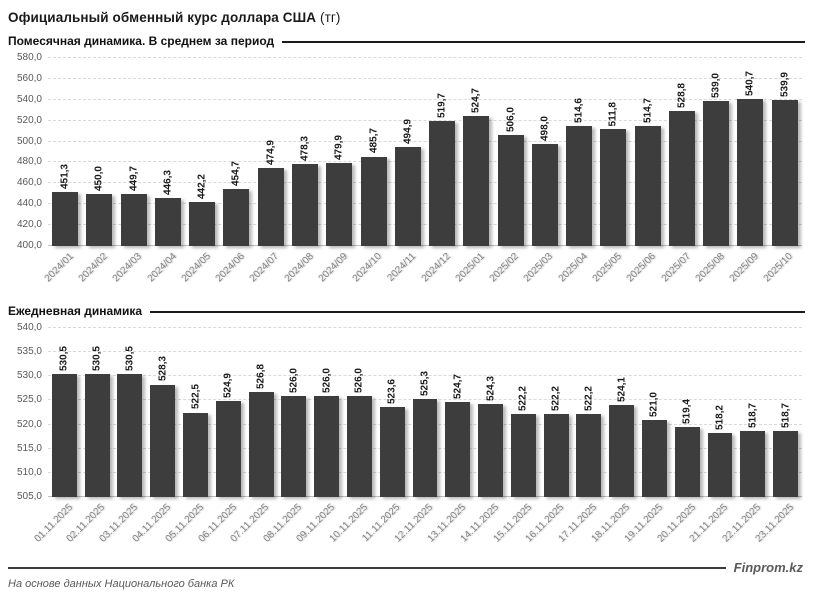  What do you see at coordinates (679, 272) in the screenshot?
I see `x-tick-cell: 2025/07` at bounding box center [679, 272].